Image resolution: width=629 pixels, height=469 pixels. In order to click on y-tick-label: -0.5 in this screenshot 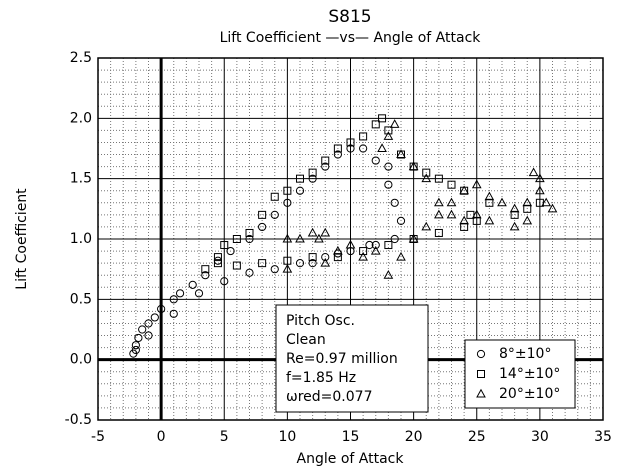, I will do `click(78, 420)`.